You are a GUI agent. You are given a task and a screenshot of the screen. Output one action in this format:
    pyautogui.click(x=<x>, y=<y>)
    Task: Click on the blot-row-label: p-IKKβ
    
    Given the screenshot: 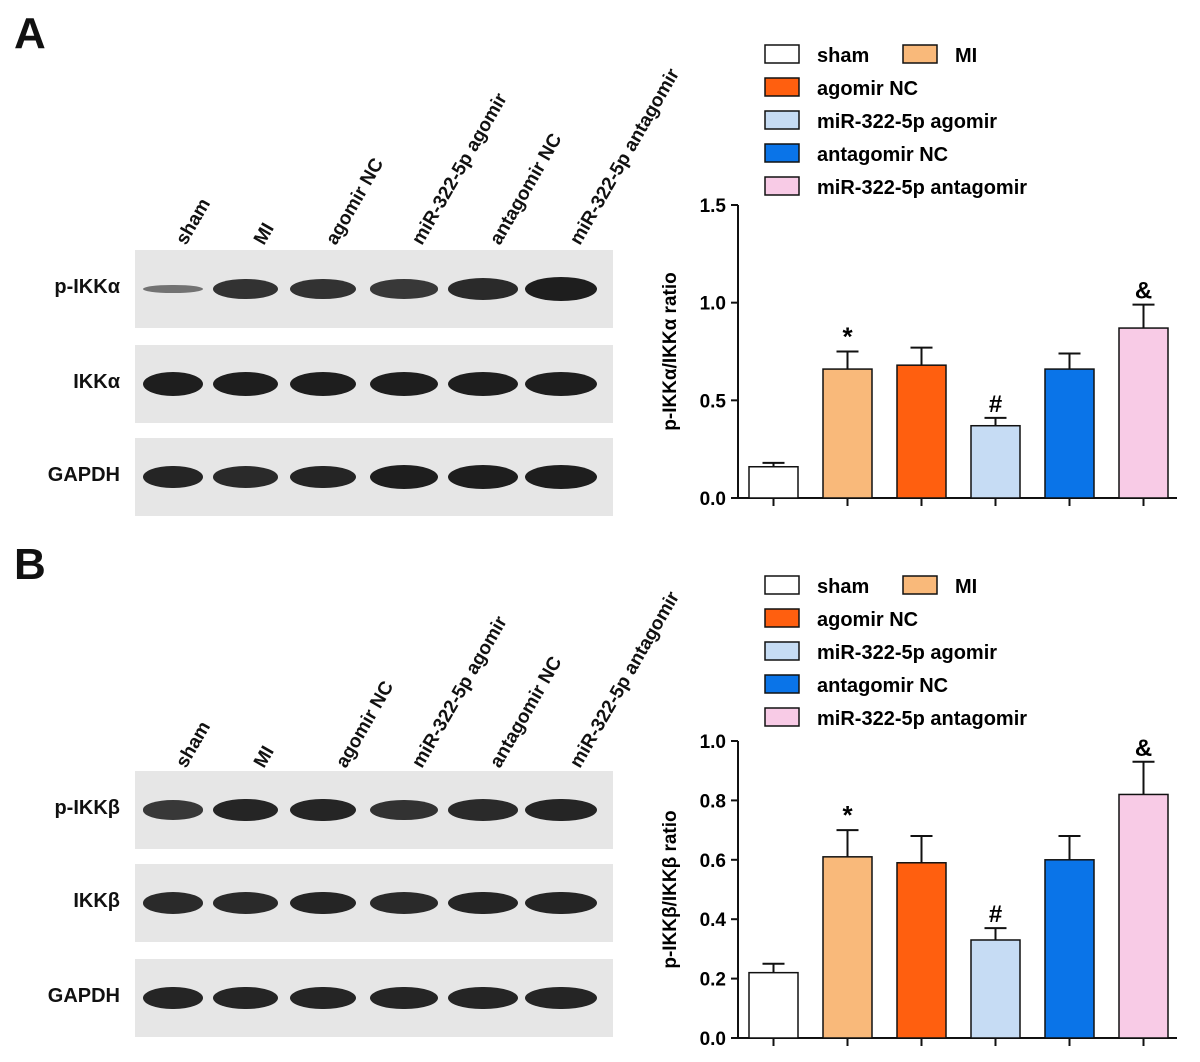 What is the action you would take?
    pyautogui.click(x=87, y=808)
    